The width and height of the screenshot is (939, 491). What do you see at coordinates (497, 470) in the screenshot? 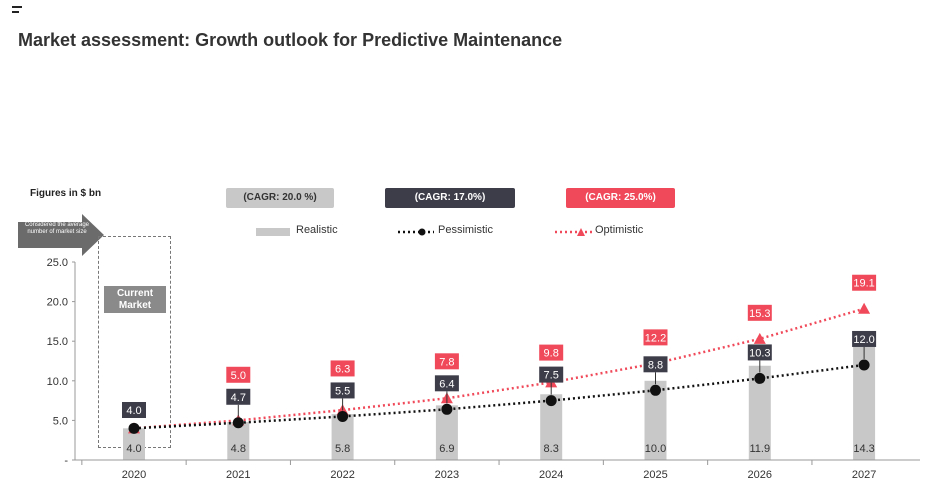
I see `x-axis: 2020 2021 2022 2023 2024 2025 2026 2027` at bounding box center [497, 470].